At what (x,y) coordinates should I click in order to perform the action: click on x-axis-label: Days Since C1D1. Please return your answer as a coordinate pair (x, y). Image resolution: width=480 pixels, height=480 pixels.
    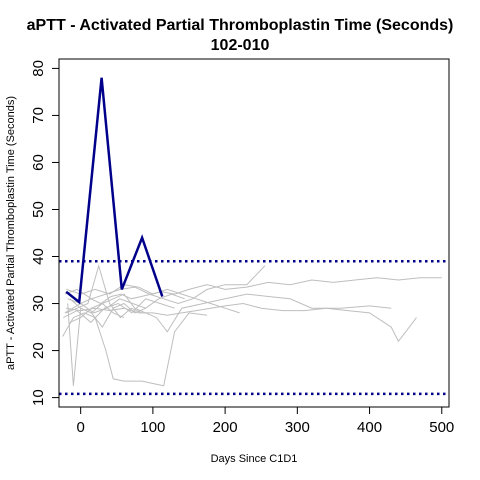
    Looking at the image, I should click on (254, 459).